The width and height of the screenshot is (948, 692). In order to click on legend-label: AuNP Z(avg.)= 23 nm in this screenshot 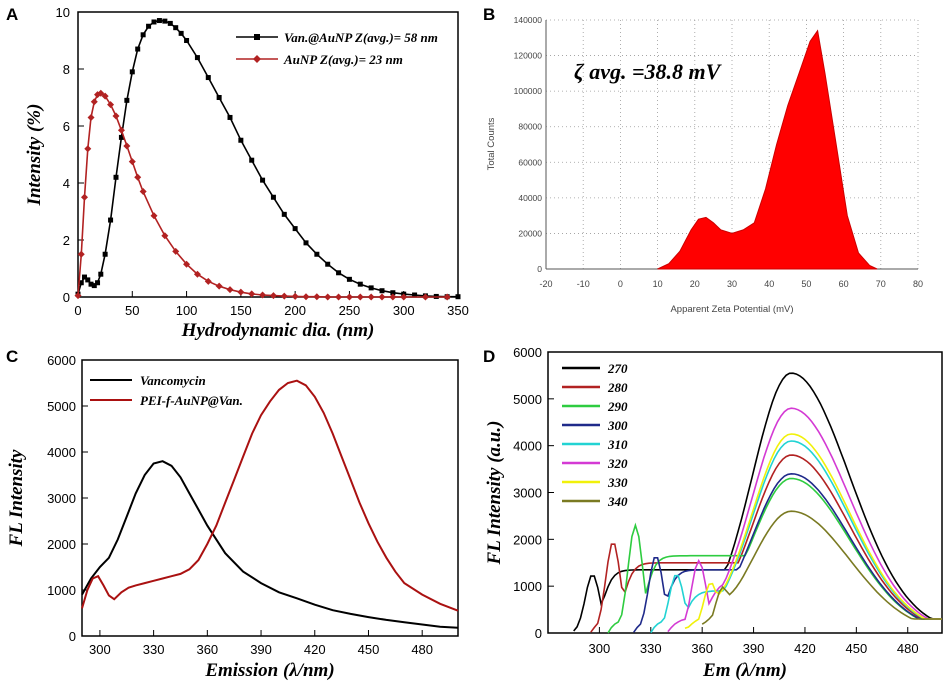, I will do `click(343, 59)`.